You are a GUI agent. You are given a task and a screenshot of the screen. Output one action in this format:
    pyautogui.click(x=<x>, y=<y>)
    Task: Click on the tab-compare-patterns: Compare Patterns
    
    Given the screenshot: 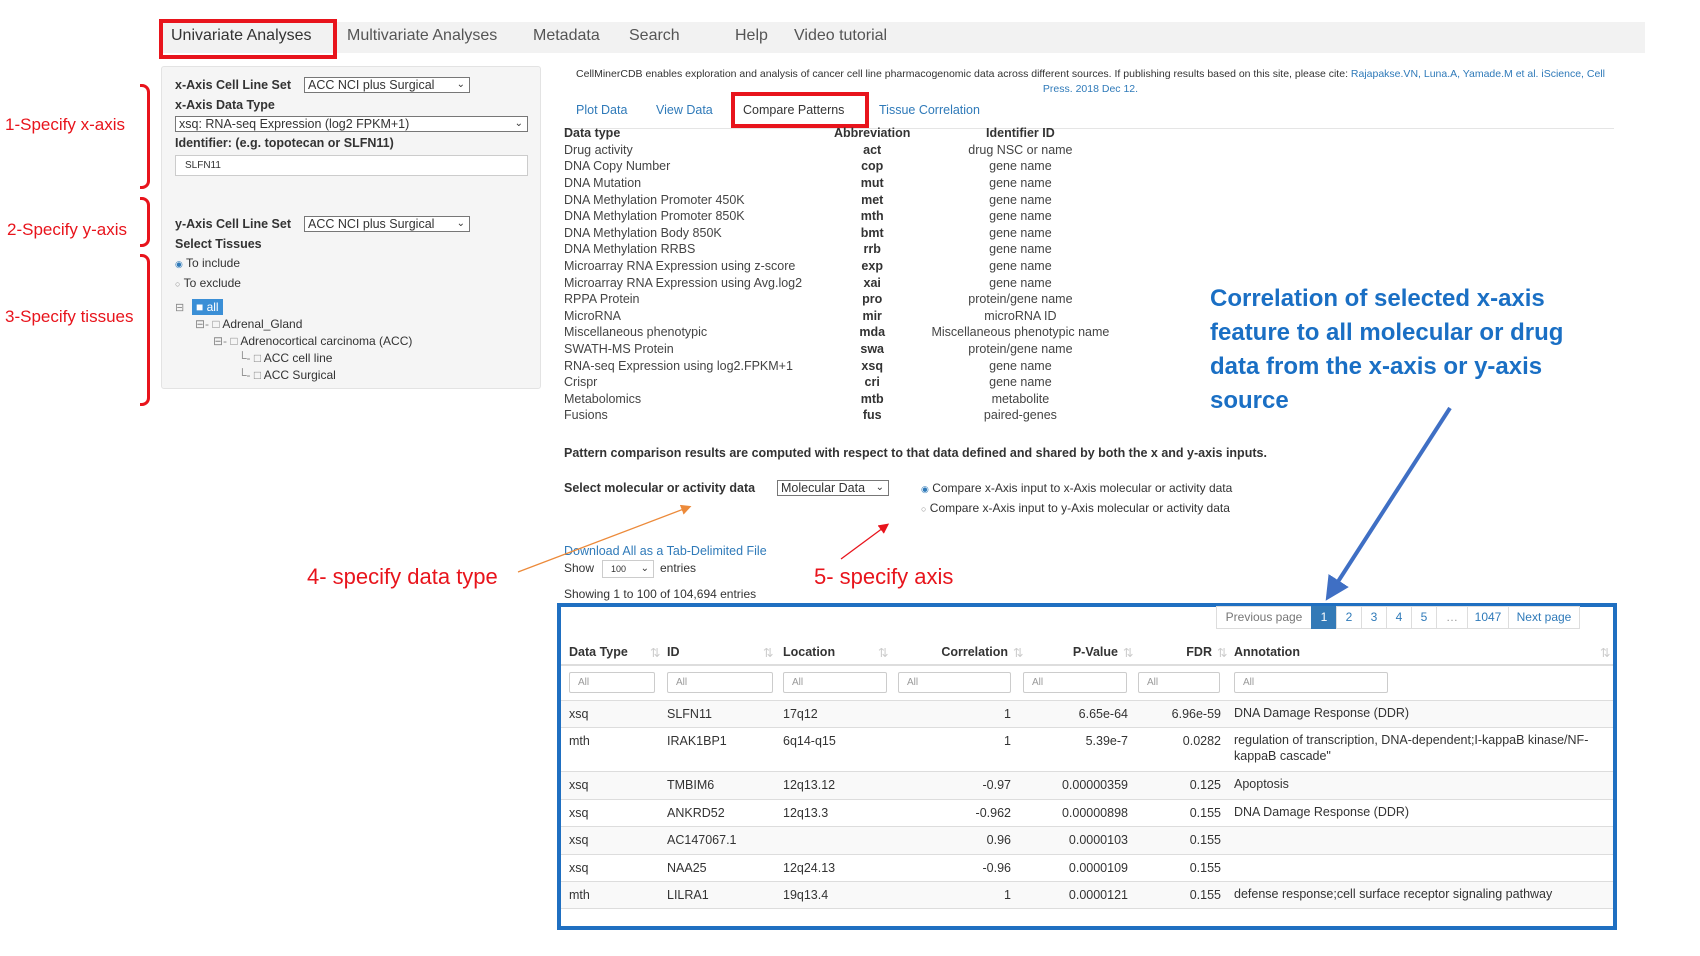 What is the action you would take?
    pyautogui.click(x=794, y=110)
    